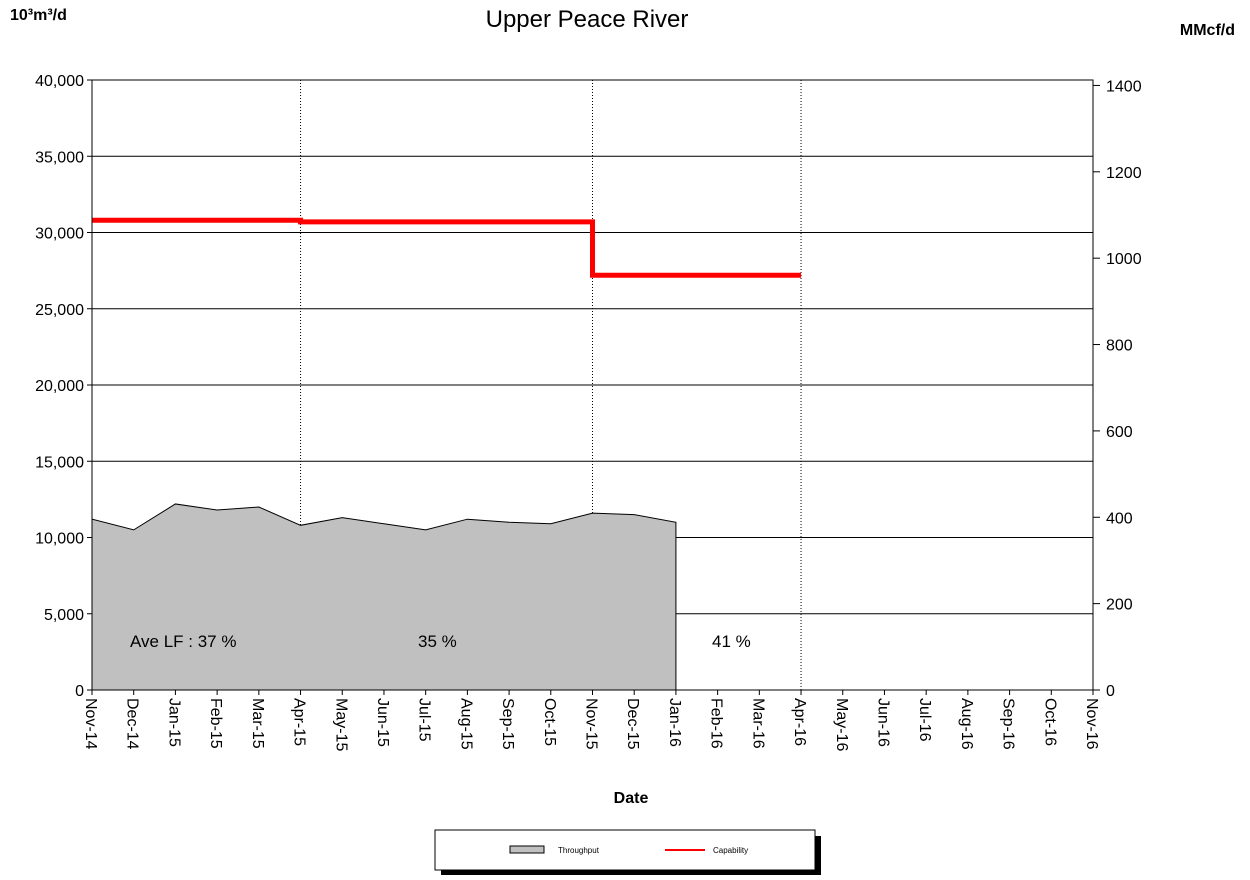 The height and width of the screenshot is (880, 1250). Describe the element at coordinates (730, 850) in the screenshot. I see `legend-label: Capability` at that location.